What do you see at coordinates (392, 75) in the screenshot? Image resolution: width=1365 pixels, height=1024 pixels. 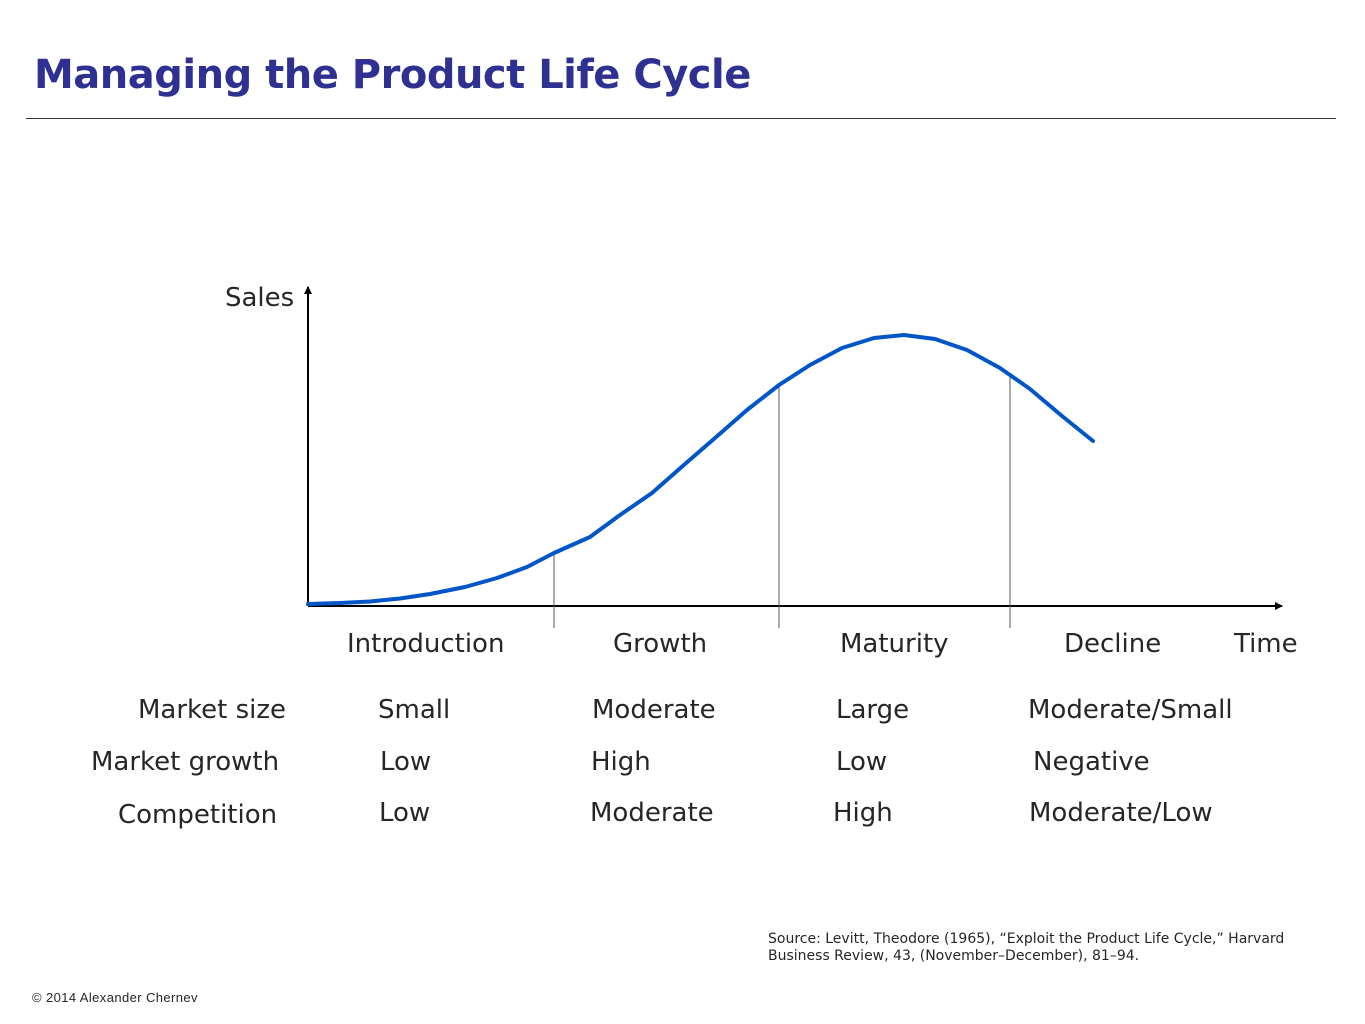 I see `page-title: Managing the Product Life Cycle` at bounding box center [392, 75].